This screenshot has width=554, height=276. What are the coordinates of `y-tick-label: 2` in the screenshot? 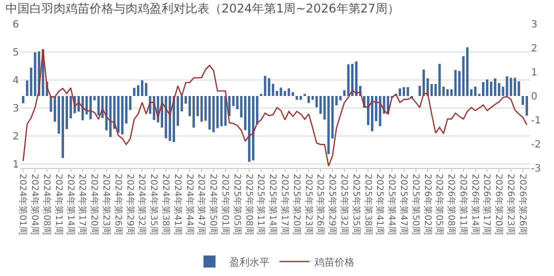 It's located at (15, 137).